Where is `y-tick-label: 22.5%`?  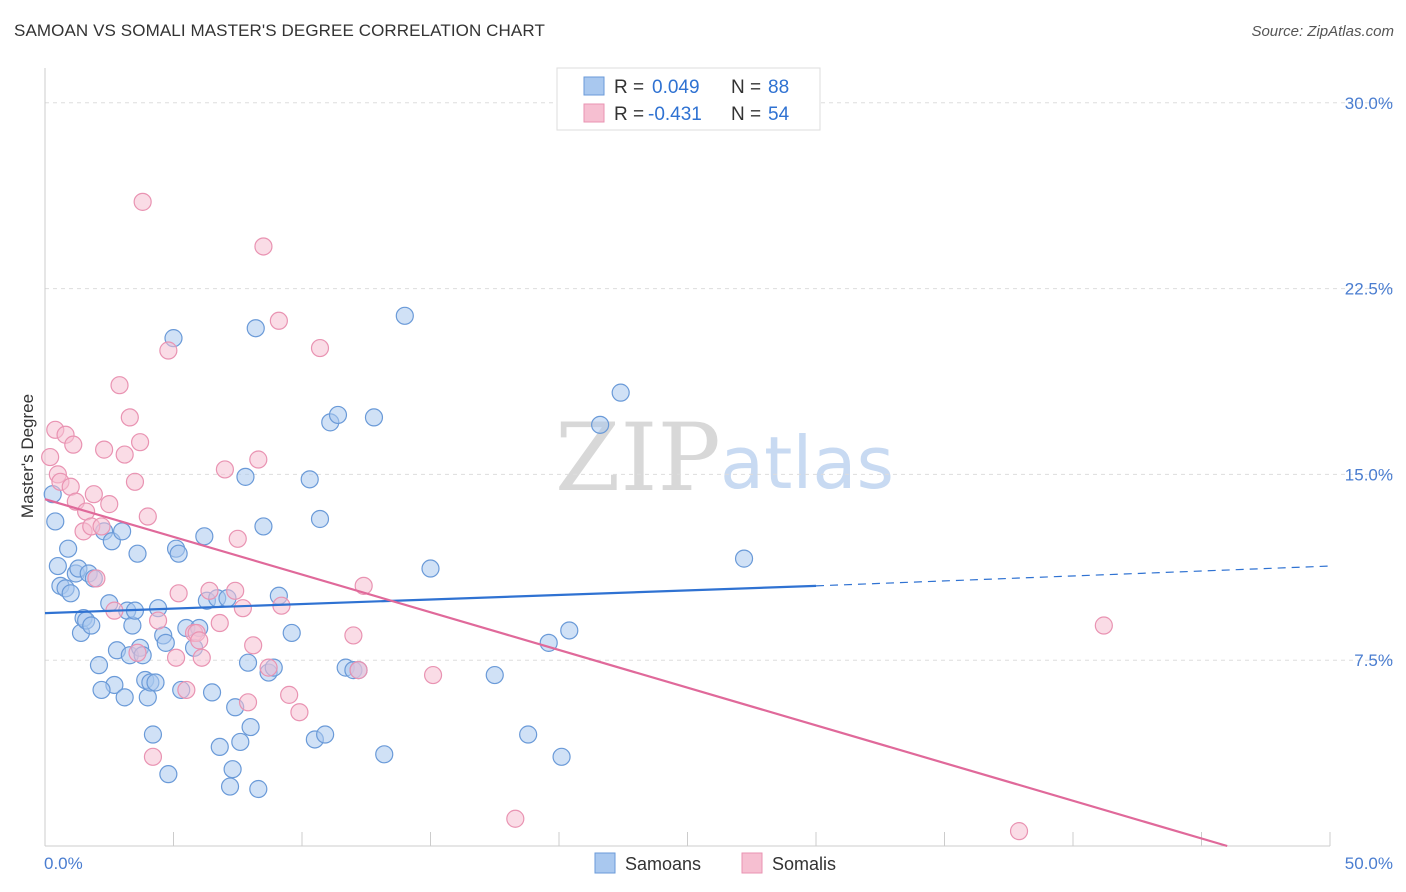
y-tick-label: 22.5% is located at coordinates (1369, 289).